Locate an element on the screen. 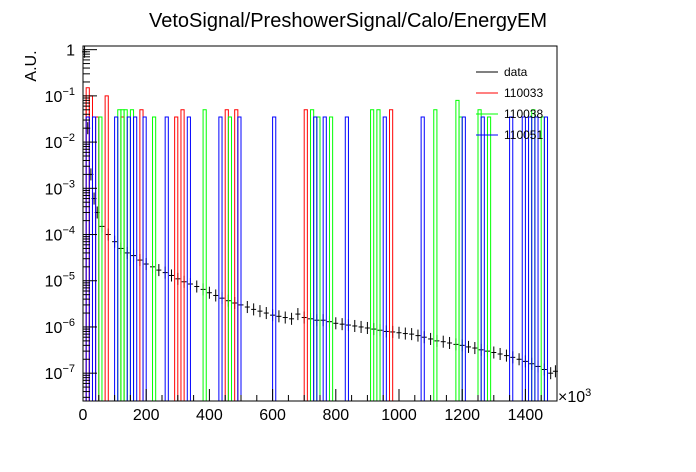 The width and height of the screenshot is (696, 472). y-tick-label: 10⁻¹ is located at coordinates (60, 96).